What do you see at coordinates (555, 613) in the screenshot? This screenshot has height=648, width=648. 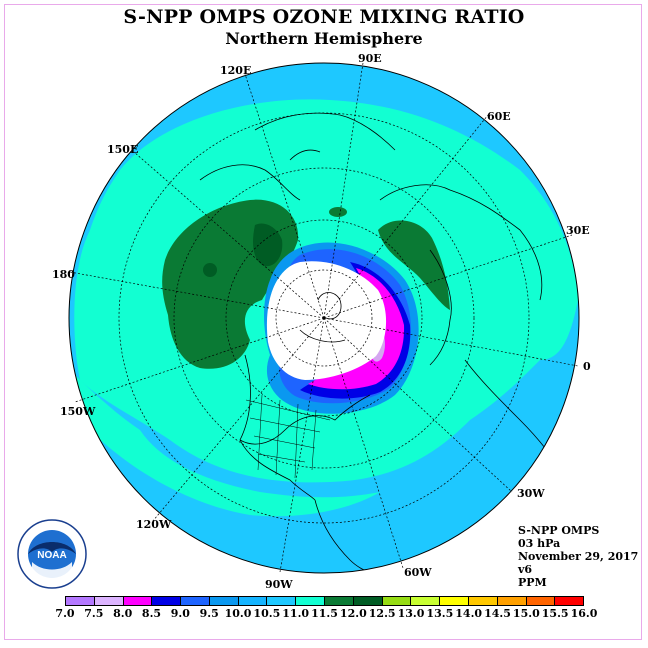 I see `colorbar-label: 15.5` at bounding box center [555, 613].